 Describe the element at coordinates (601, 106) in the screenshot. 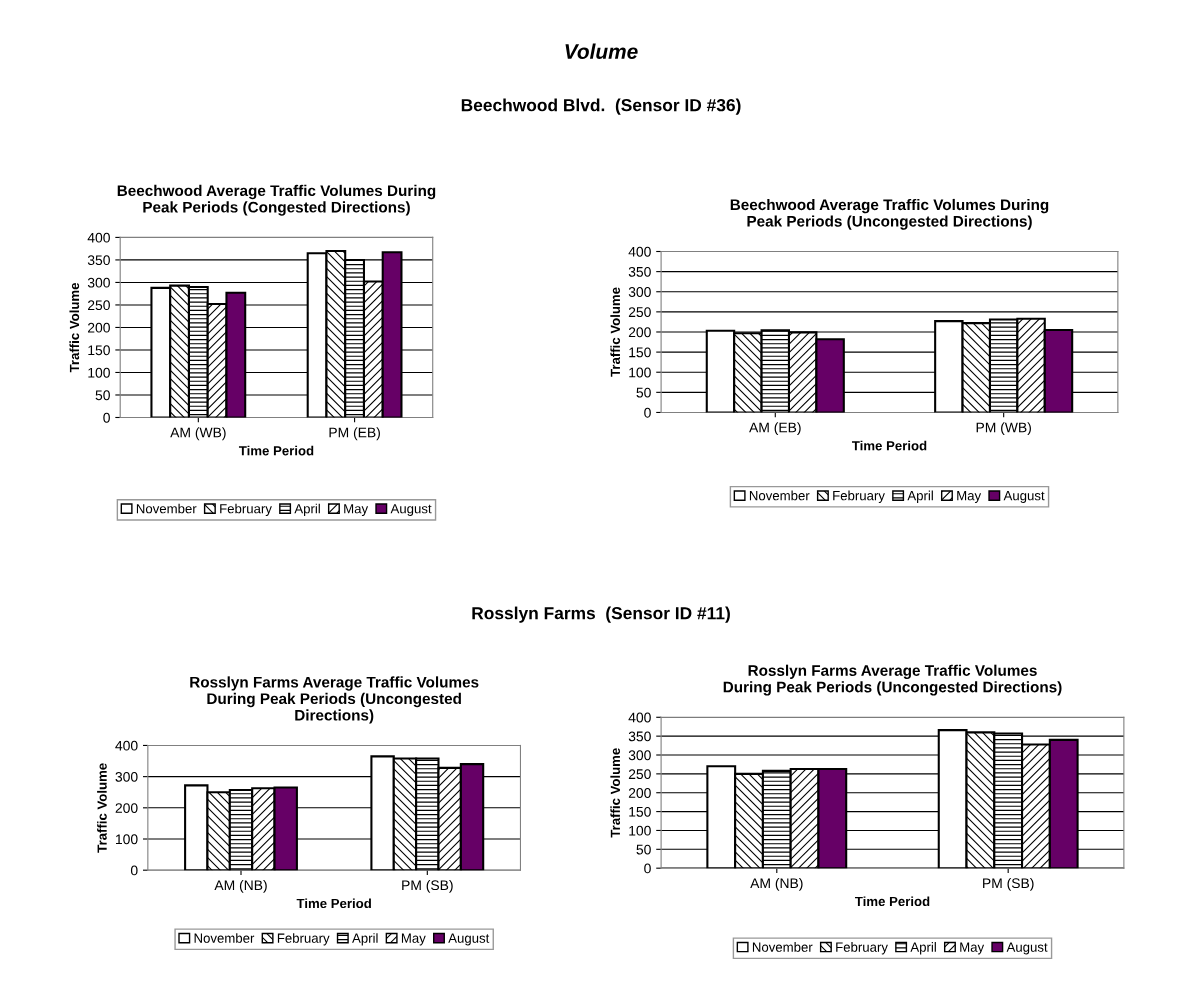

I see `text: Beechwood Blvd. (Sensor ID #36)` at that location.